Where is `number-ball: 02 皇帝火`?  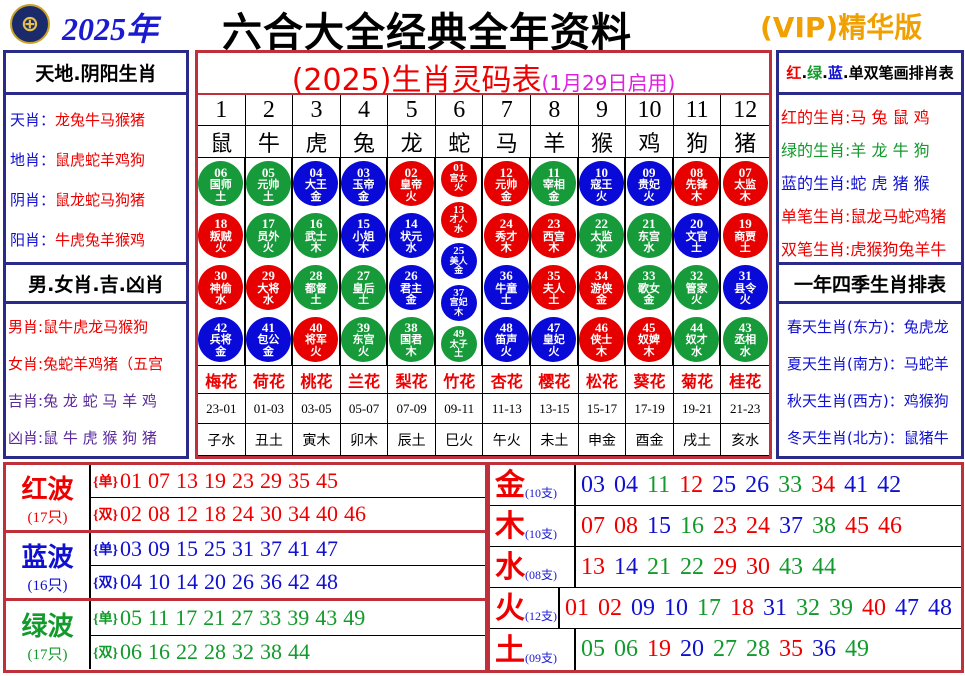
number-ball: 02 皇帝火 is located at coordinates (411, 184).